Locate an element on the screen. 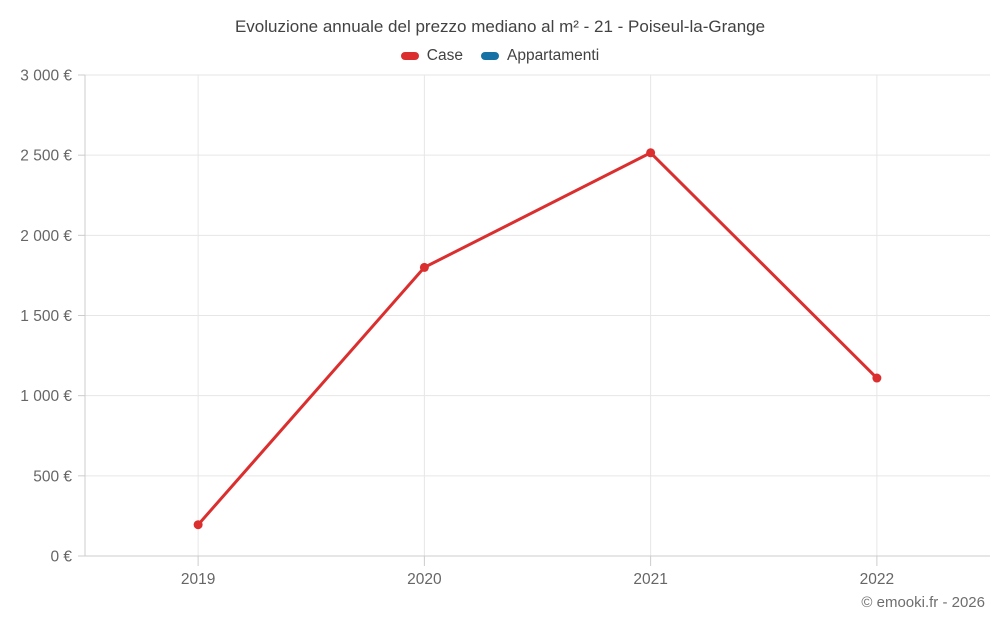 This screenshot has width=1000, height=625. chart-legend: Case Appartamenti is located at coordinates (500, 56).